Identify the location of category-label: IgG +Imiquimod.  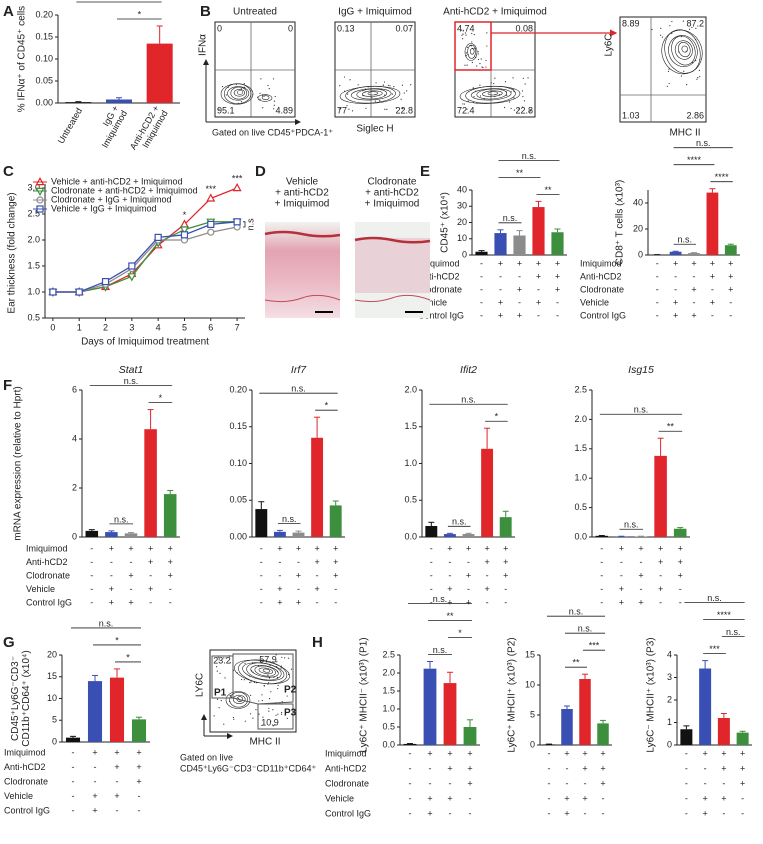
(114, 127).